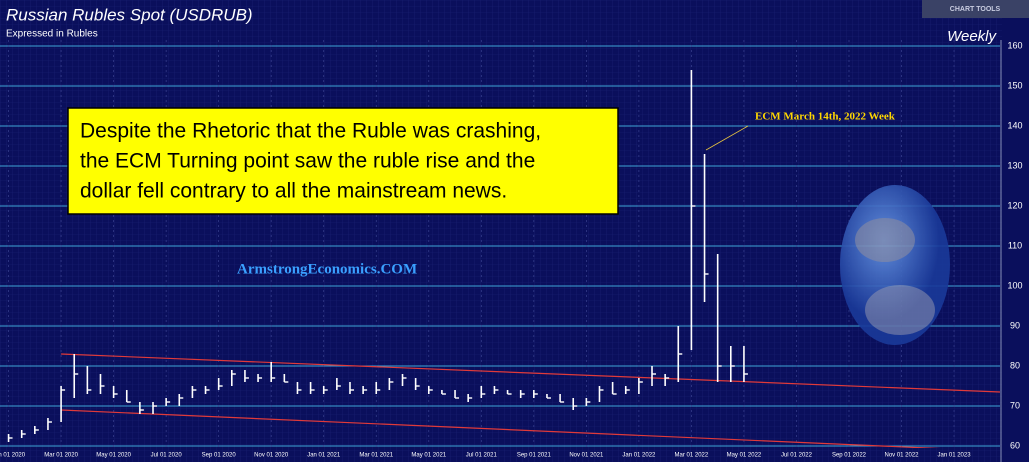 The image size is (1029, 462). I want to click on annotation: ECM March 14th, 2022 Week, so click(825, 117).